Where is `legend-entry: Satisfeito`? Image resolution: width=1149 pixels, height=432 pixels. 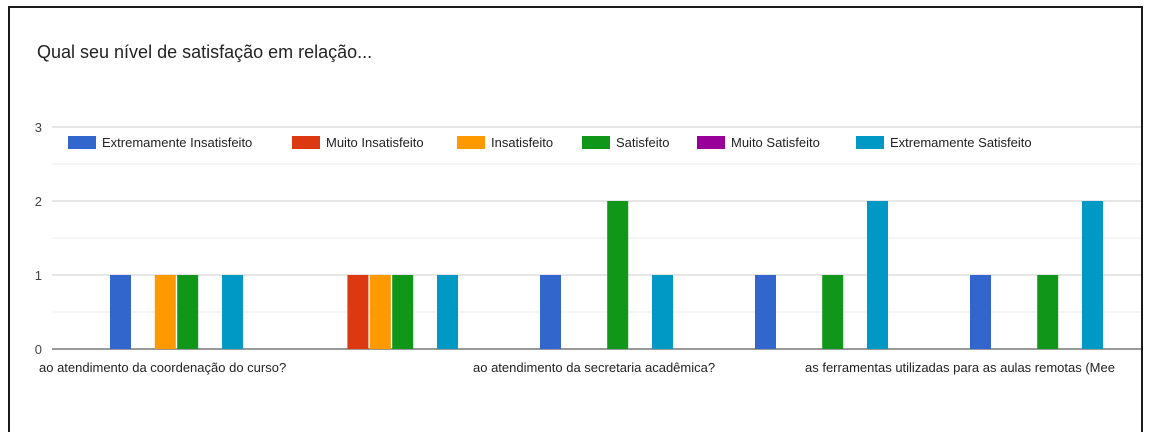
legend-entry: Satisfeito is located at coordinates (642, 142).